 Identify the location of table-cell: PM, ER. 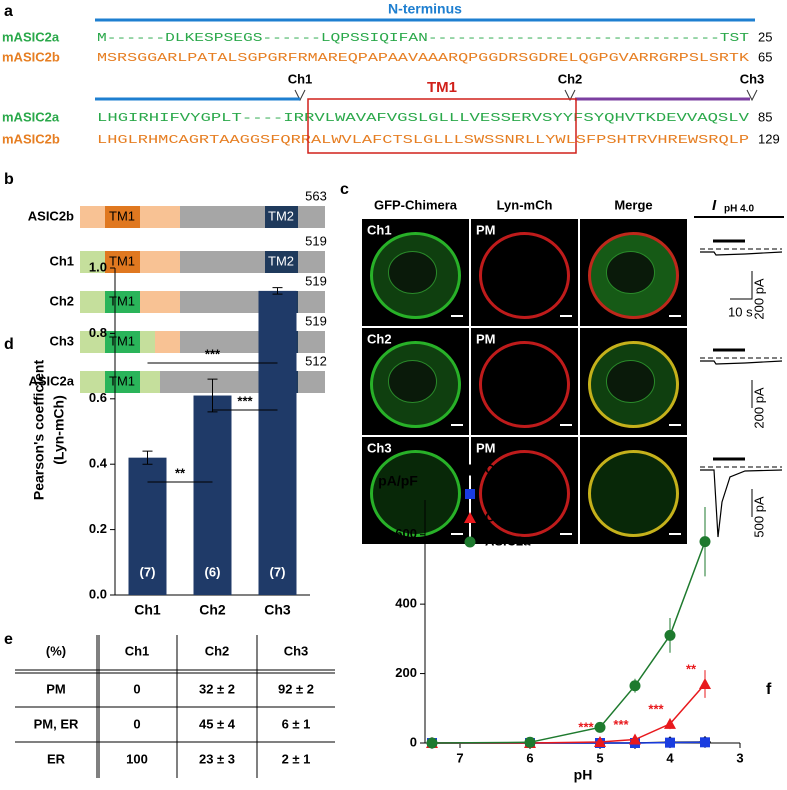
(56, 723).